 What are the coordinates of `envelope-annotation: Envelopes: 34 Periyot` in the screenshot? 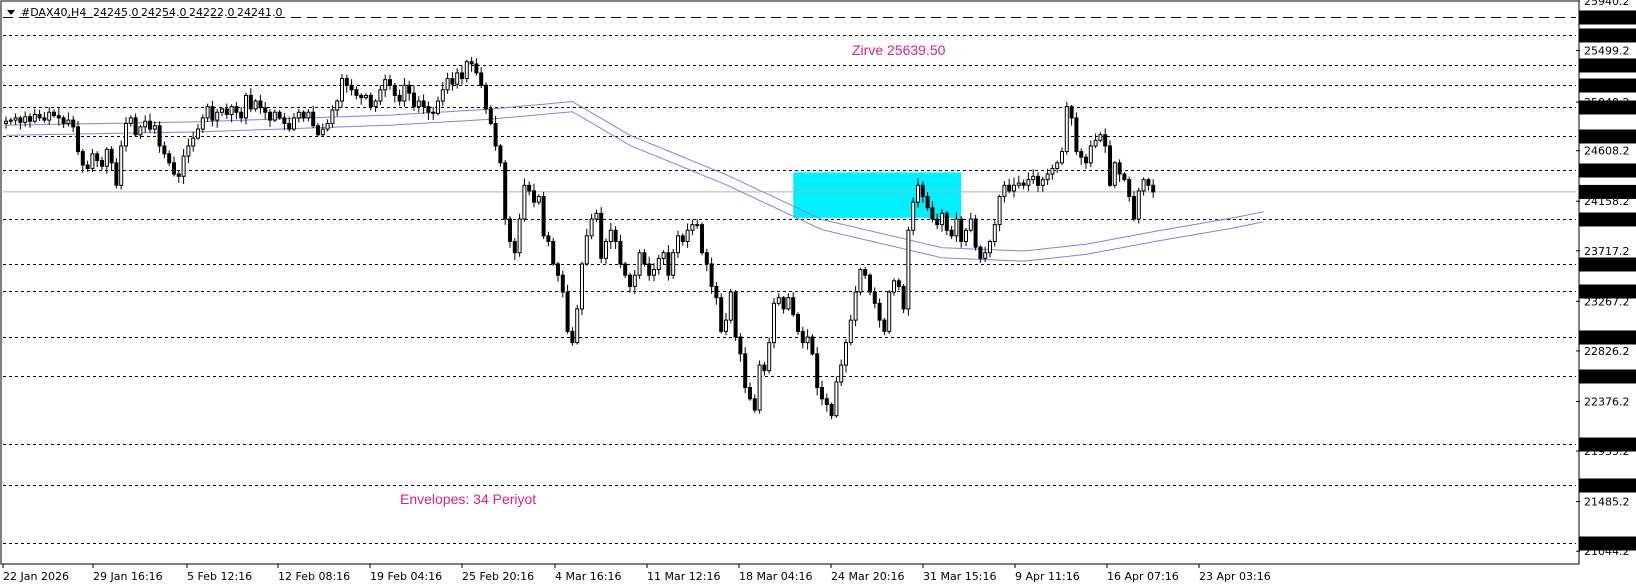 It's located at (468, 499).